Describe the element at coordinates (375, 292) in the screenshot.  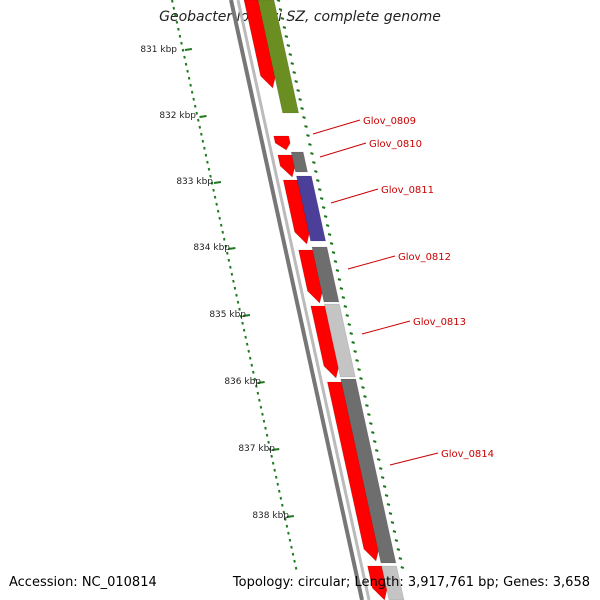
I see `label-leaders` at that location.